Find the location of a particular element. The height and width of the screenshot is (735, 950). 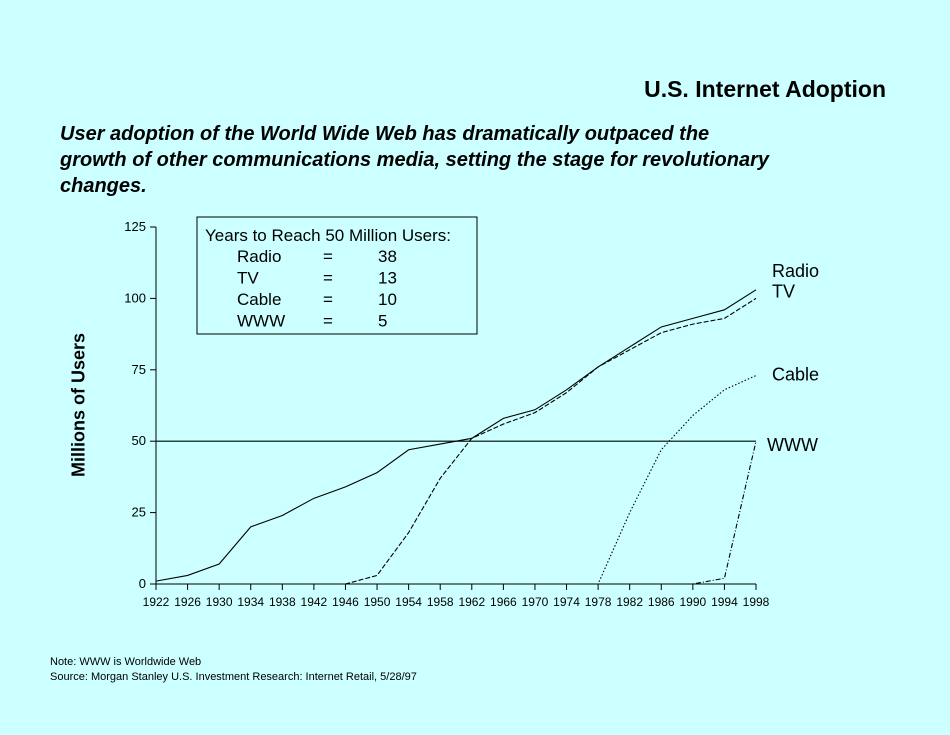

legend-row-years: 38 is located at coordinates (387, 256).